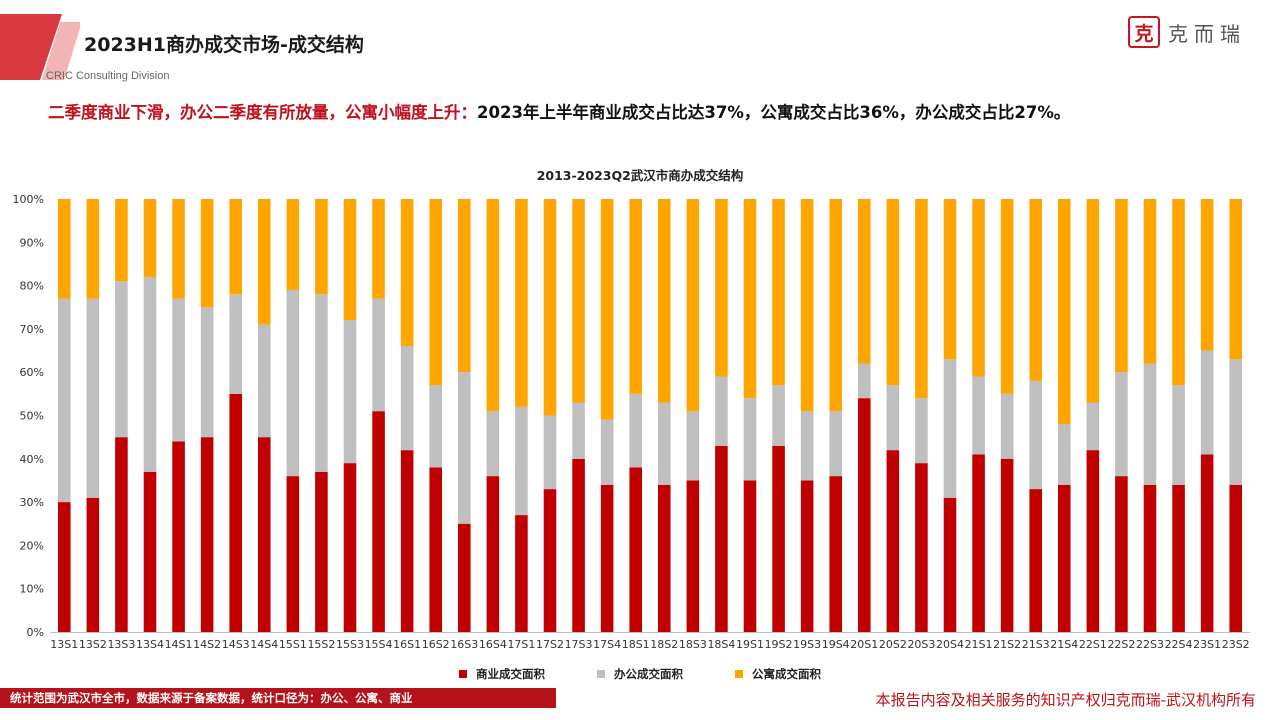 The width and height of the screenshot is (1280, 720). I want to click on x-tick-label: 19S3, so click(807, 644).